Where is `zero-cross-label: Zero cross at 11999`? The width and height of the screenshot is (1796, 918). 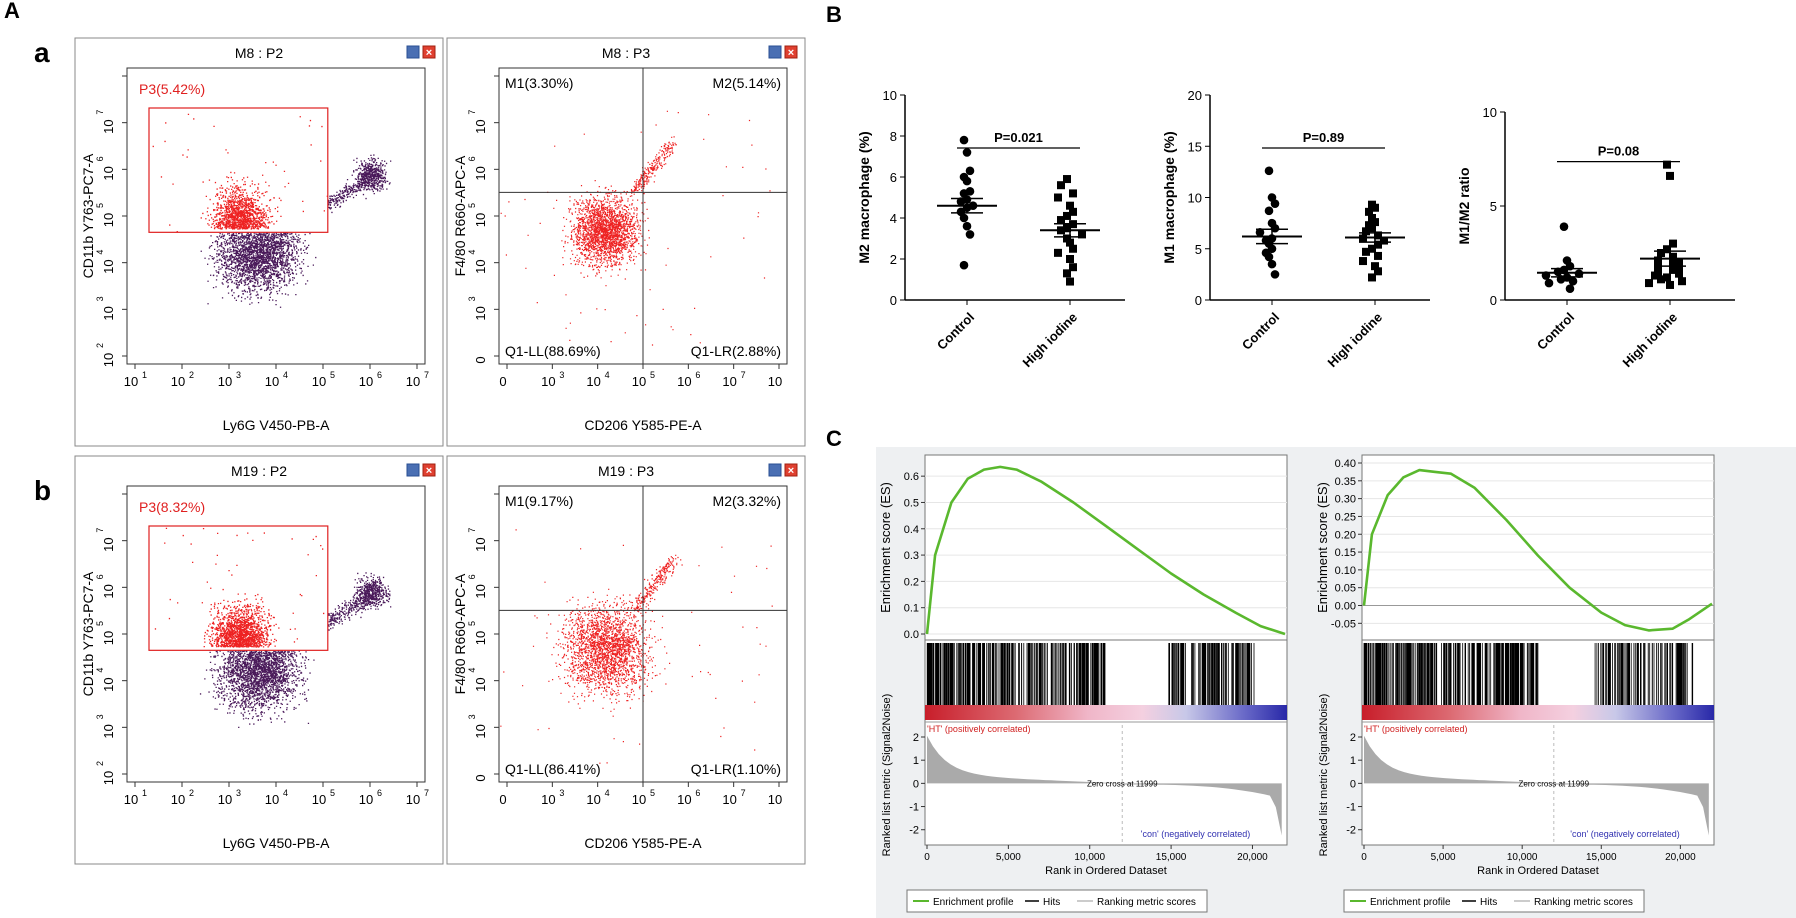
zero-cross-label: Zero cross at 11999 is located at coordinates (1554, 783).